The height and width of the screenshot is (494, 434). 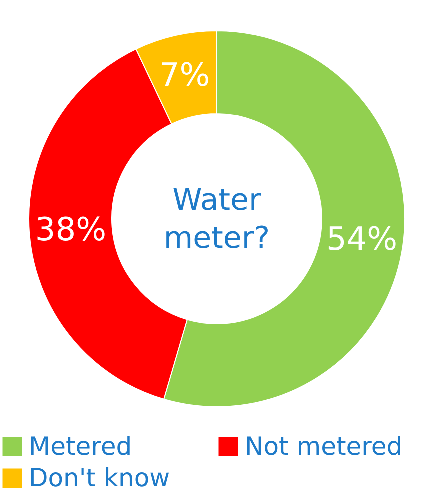 I want to click on data-label: 38%, so click(x=71, y=229).